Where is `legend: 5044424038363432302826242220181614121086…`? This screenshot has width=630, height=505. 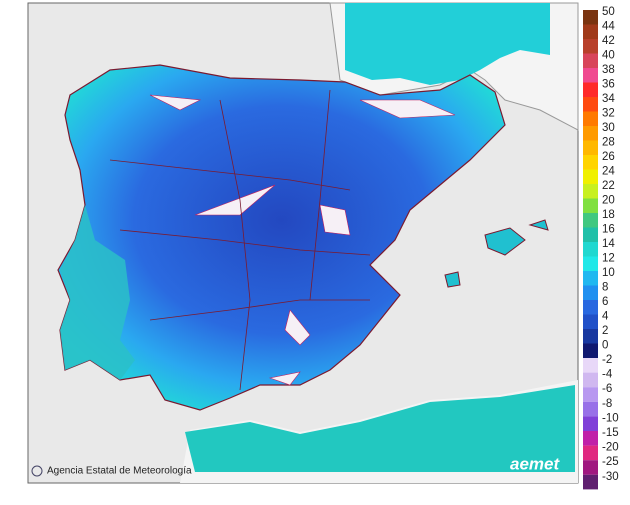
legend: 5044424038363432302826242220181614121086… is located at coordinates (601, 248).